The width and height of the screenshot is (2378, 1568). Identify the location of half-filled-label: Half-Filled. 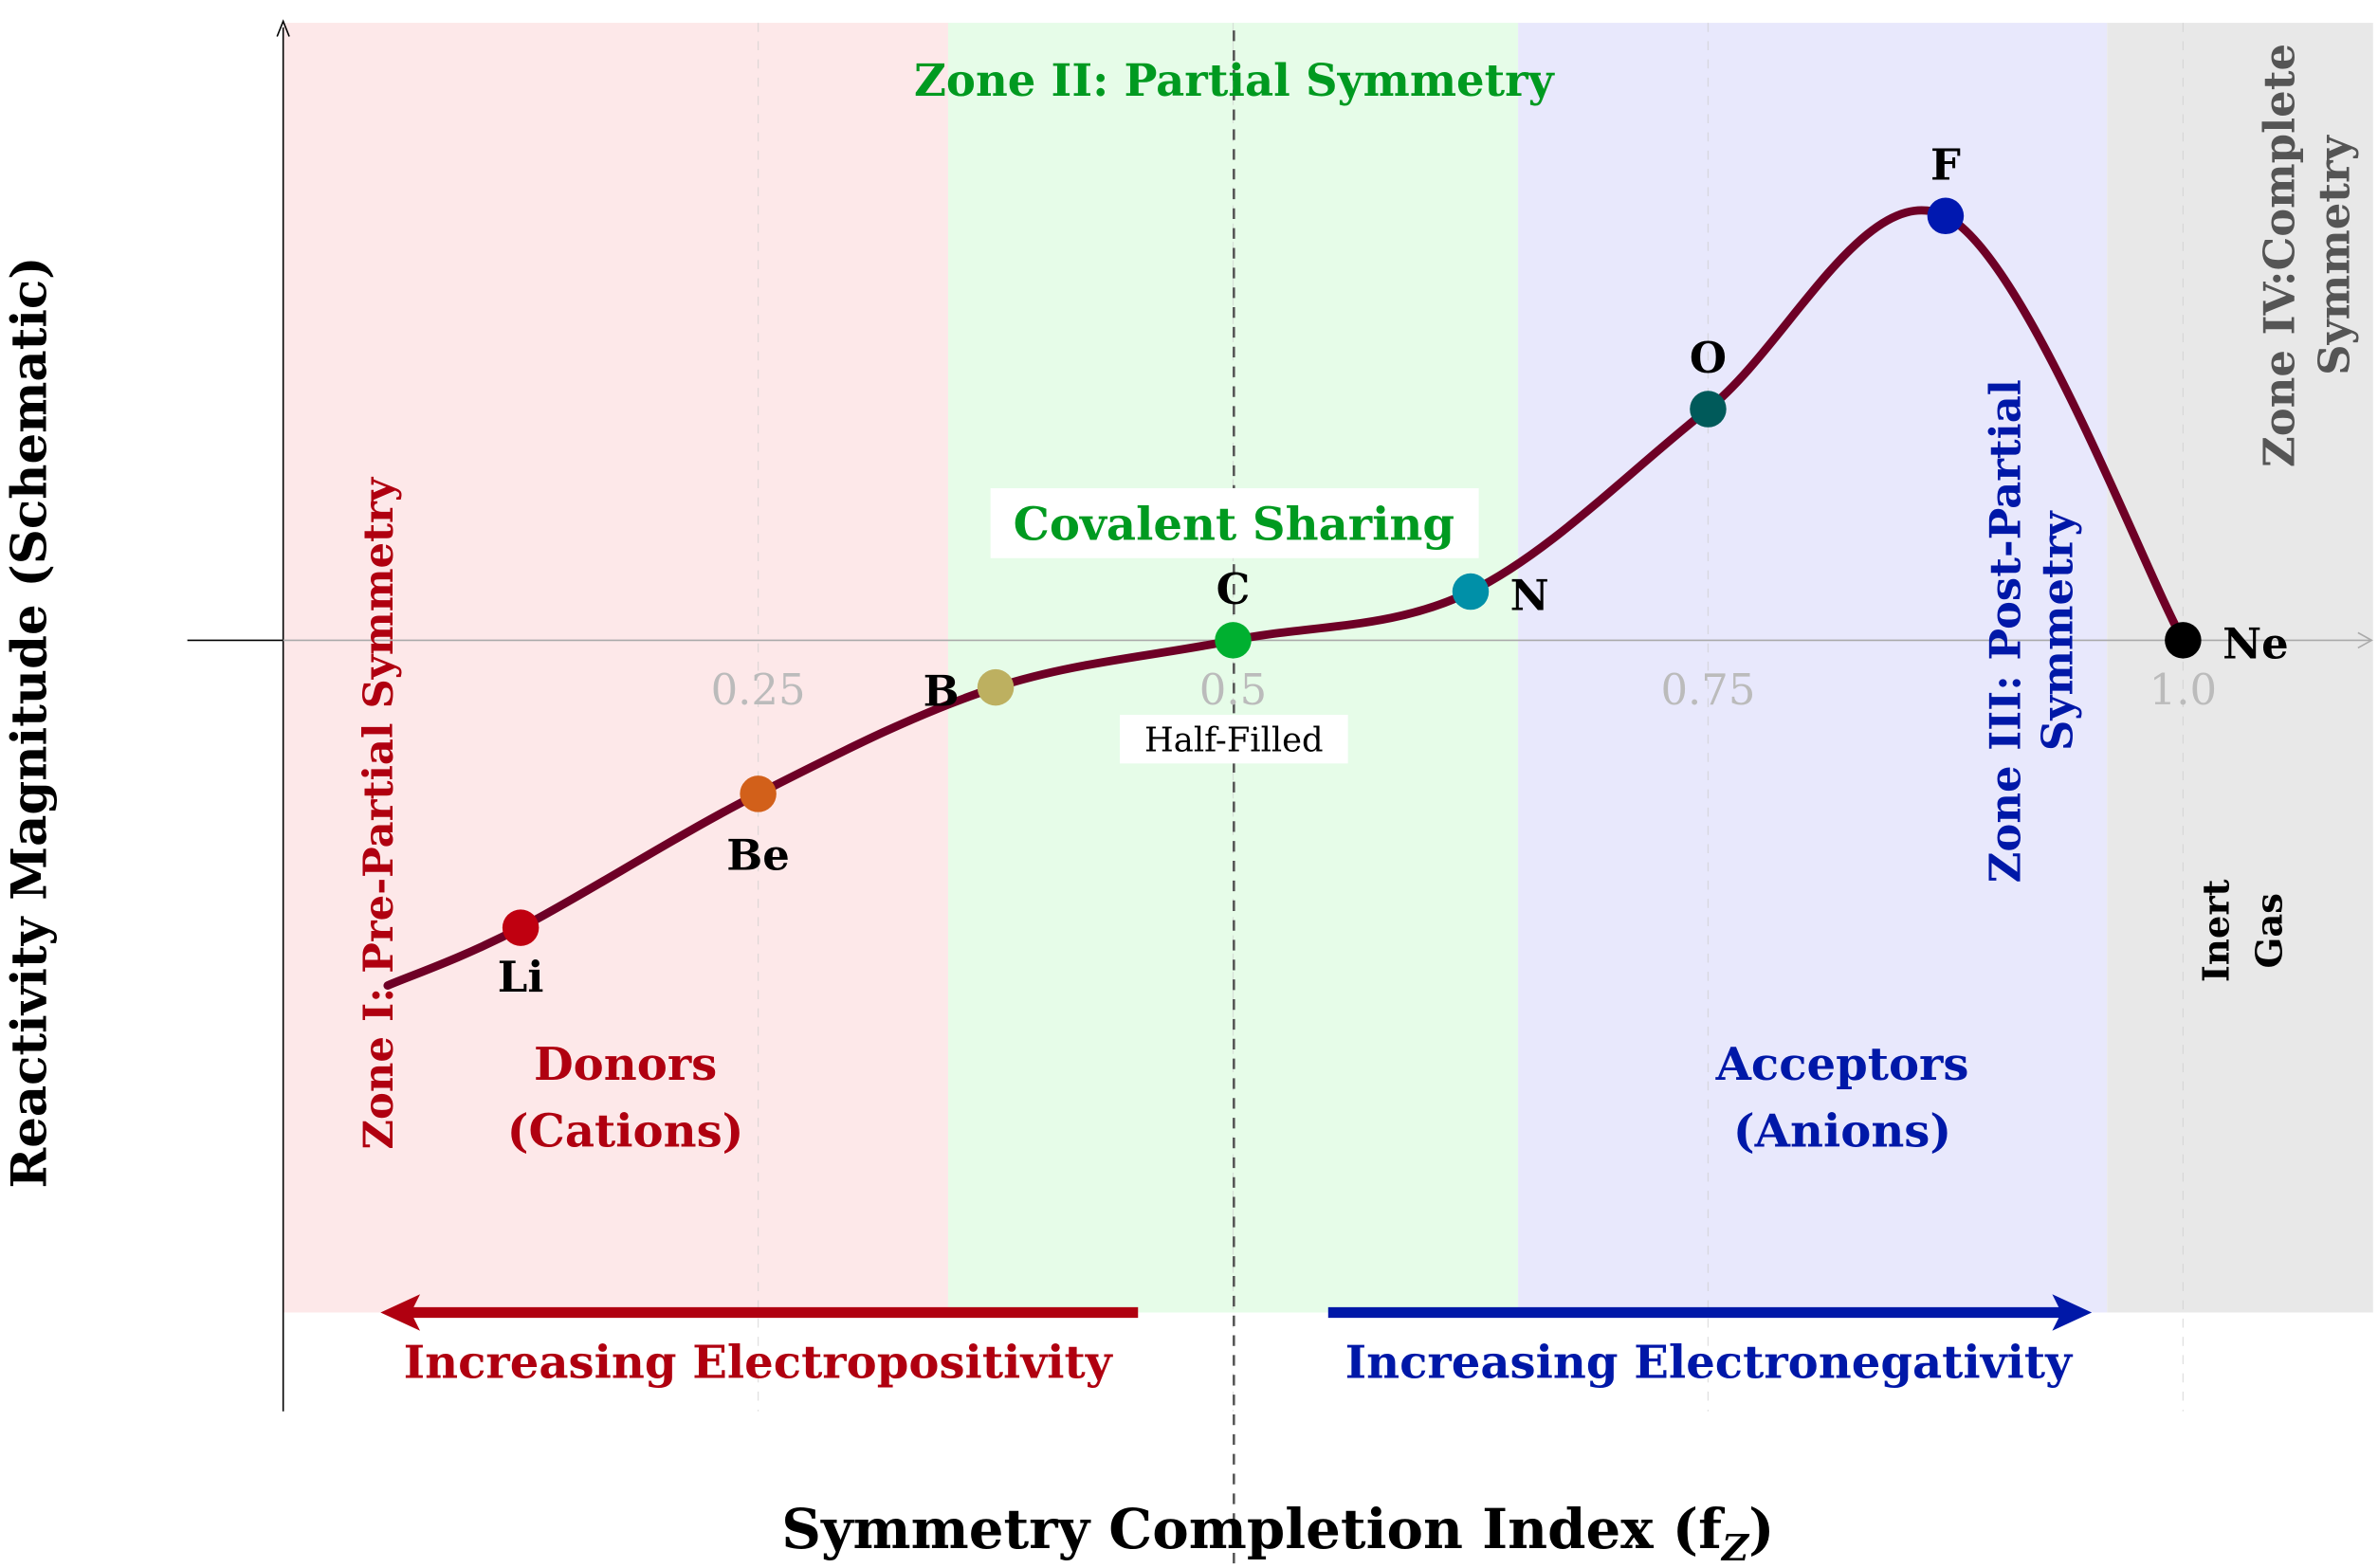
(1234, 740).